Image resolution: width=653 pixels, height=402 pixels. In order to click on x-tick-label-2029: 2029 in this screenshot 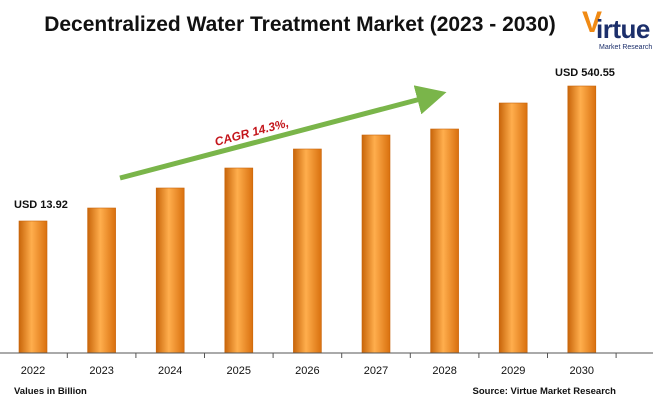, I will do `click(513, 371)`.